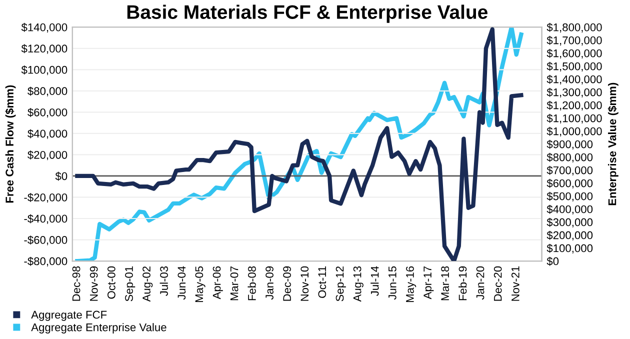 The width and height of the screenshot is (630, 339). What do you see at coordinates (574, 79) in the screenshot?
I see `y2-tick-label: $1,400,000` at bounding box center [574, 79].